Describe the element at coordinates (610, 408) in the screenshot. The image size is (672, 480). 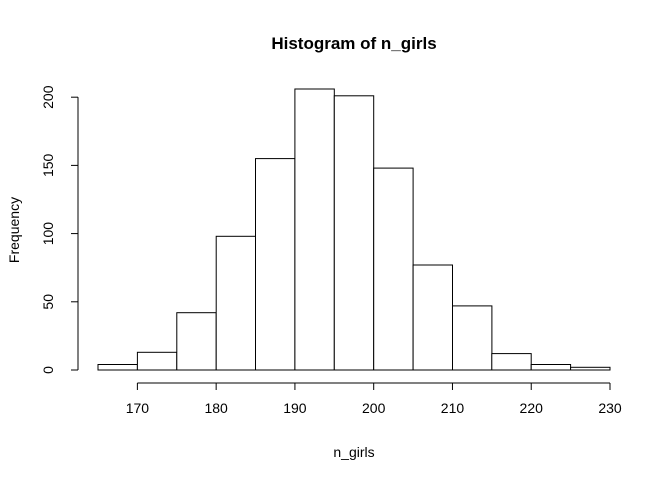
I see `x-tick-label: 230` at that location.